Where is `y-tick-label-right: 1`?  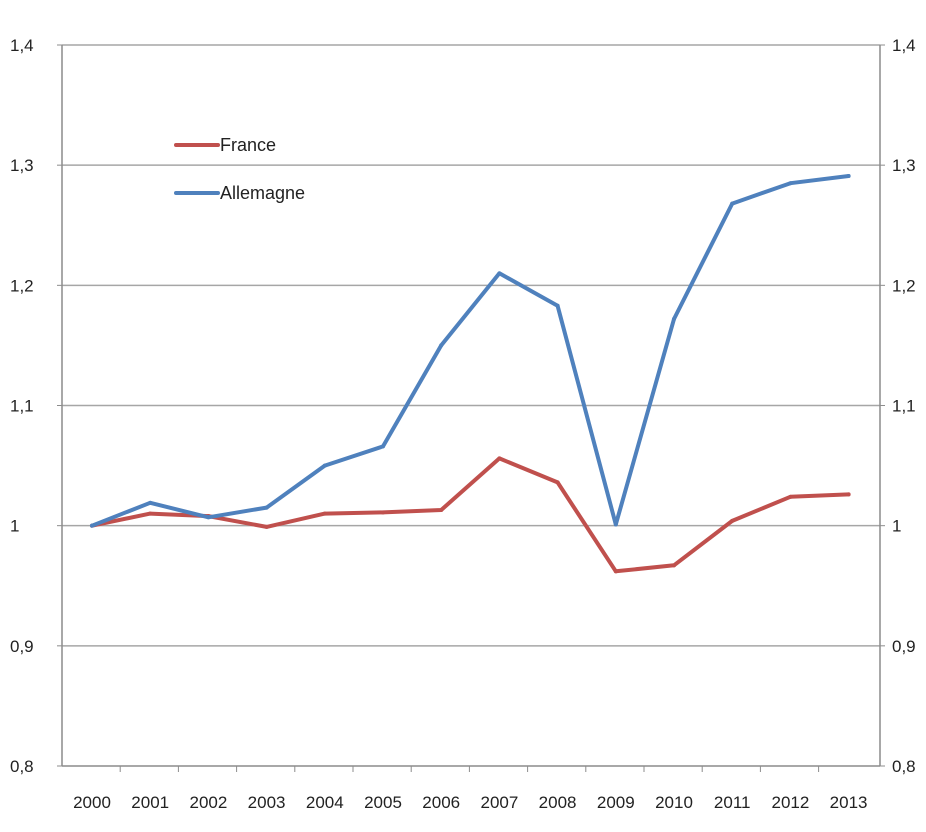 y-tick-label-right: 1 is located at coordinates (896, 526).